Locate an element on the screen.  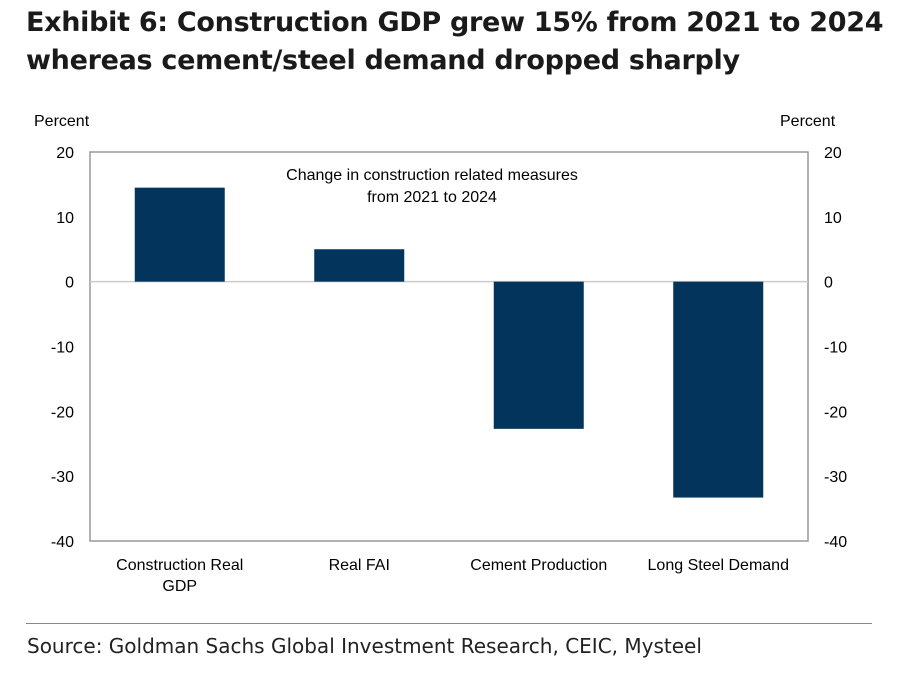
y-tick-label-right: -40 is located at coordinates (835, 542).